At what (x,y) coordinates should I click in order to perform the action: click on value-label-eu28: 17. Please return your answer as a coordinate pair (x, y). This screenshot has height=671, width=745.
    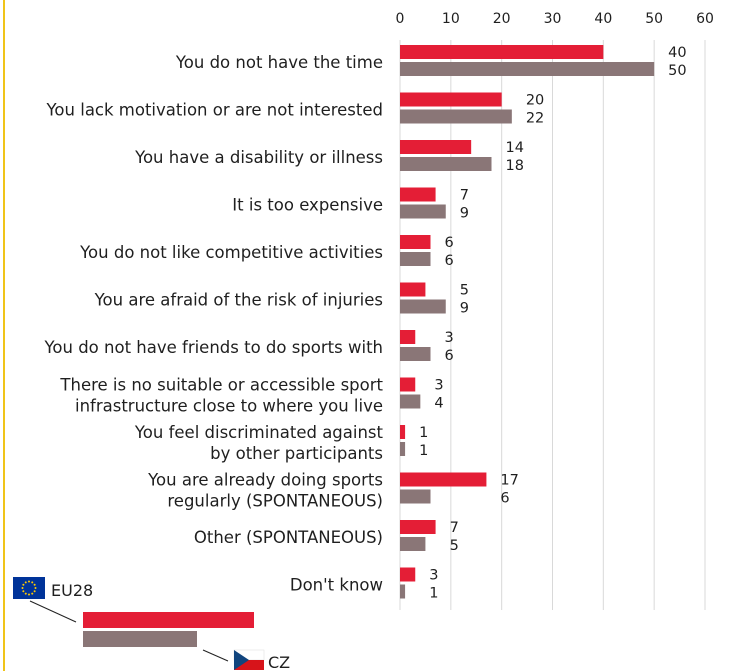
    Looking at the image, I should click on (509, 481).